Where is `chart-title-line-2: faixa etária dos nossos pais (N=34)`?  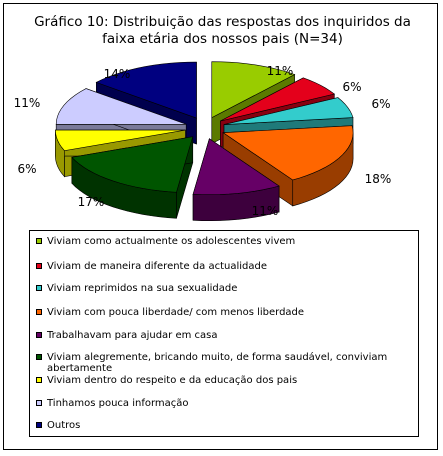 chart-title-line-2: faixa etária dos nossos pais (N=34) is located at coordinates (222, 39).